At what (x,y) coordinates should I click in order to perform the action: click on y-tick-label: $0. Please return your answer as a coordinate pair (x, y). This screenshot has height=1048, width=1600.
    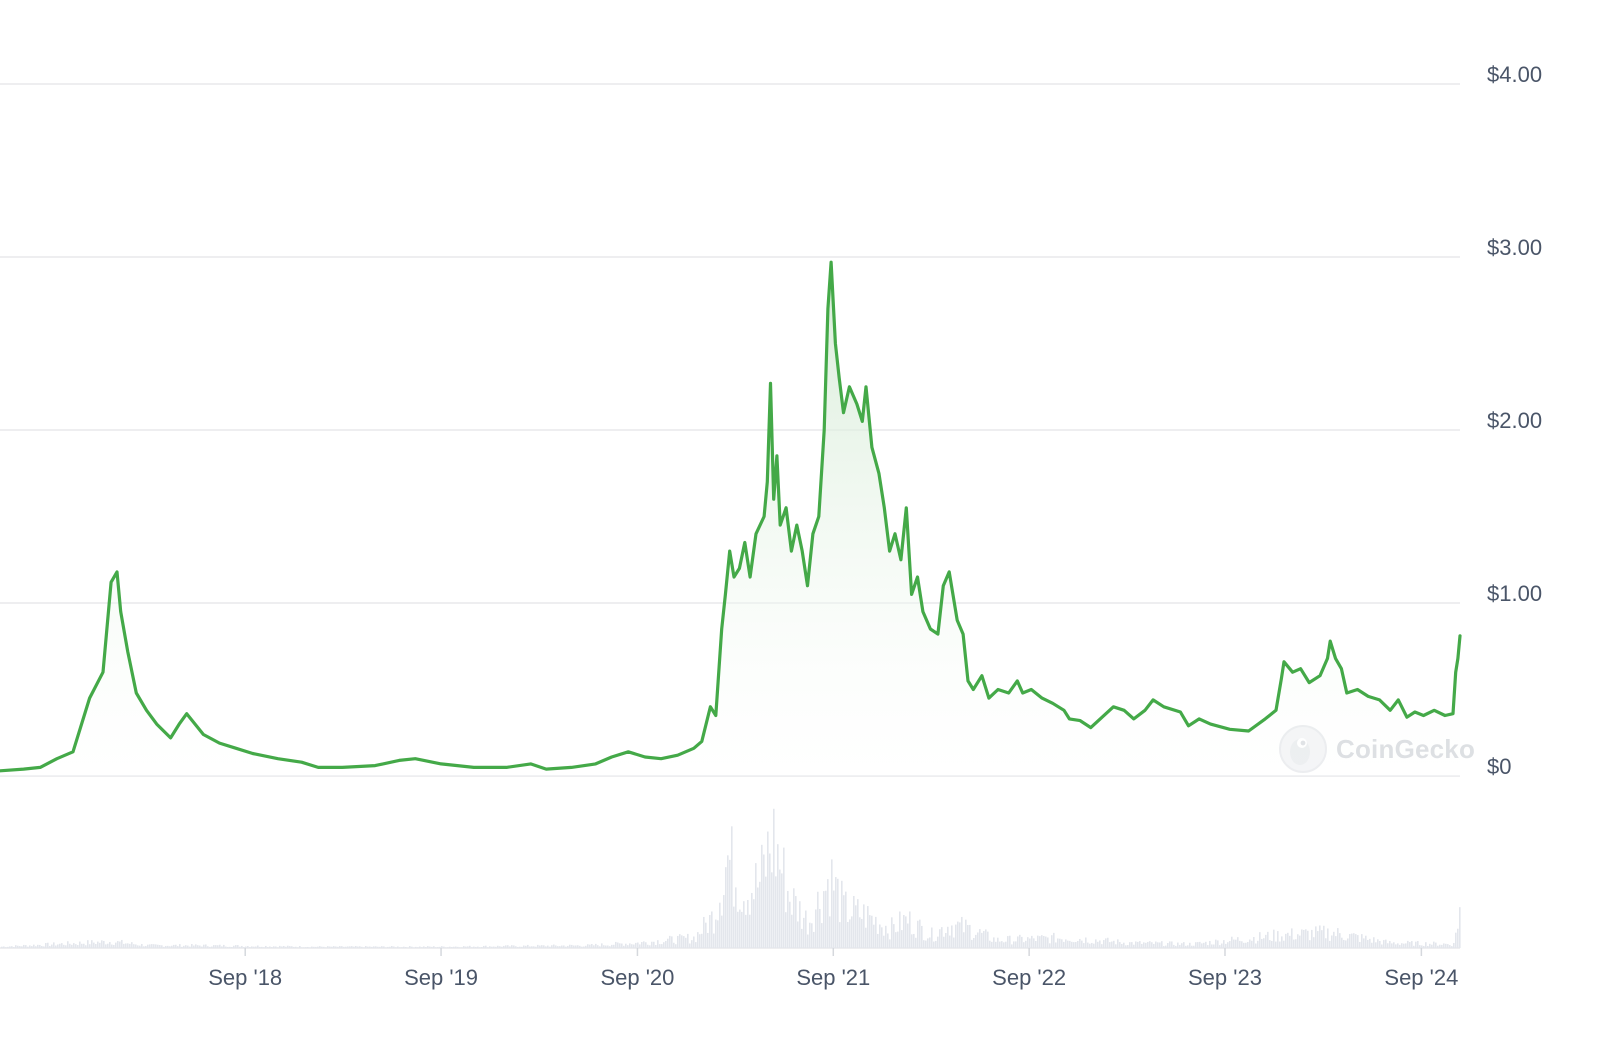
    Looking at the image, I should click on (1499, 766).